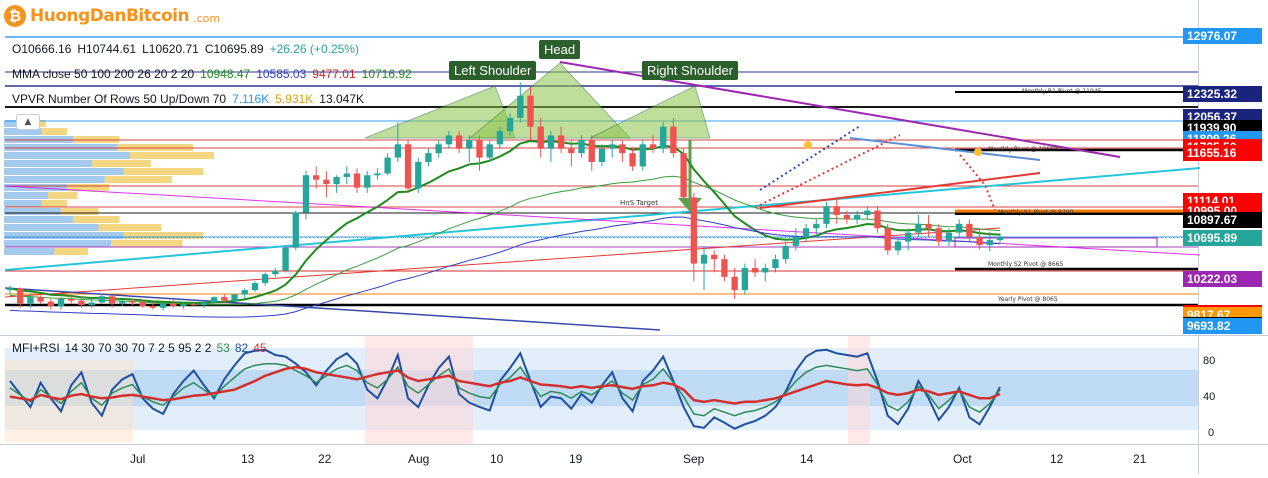  Describe the element at coordinates (334, 74) in the screenshot. I see `mma-value-3: 9477.01` at that location.